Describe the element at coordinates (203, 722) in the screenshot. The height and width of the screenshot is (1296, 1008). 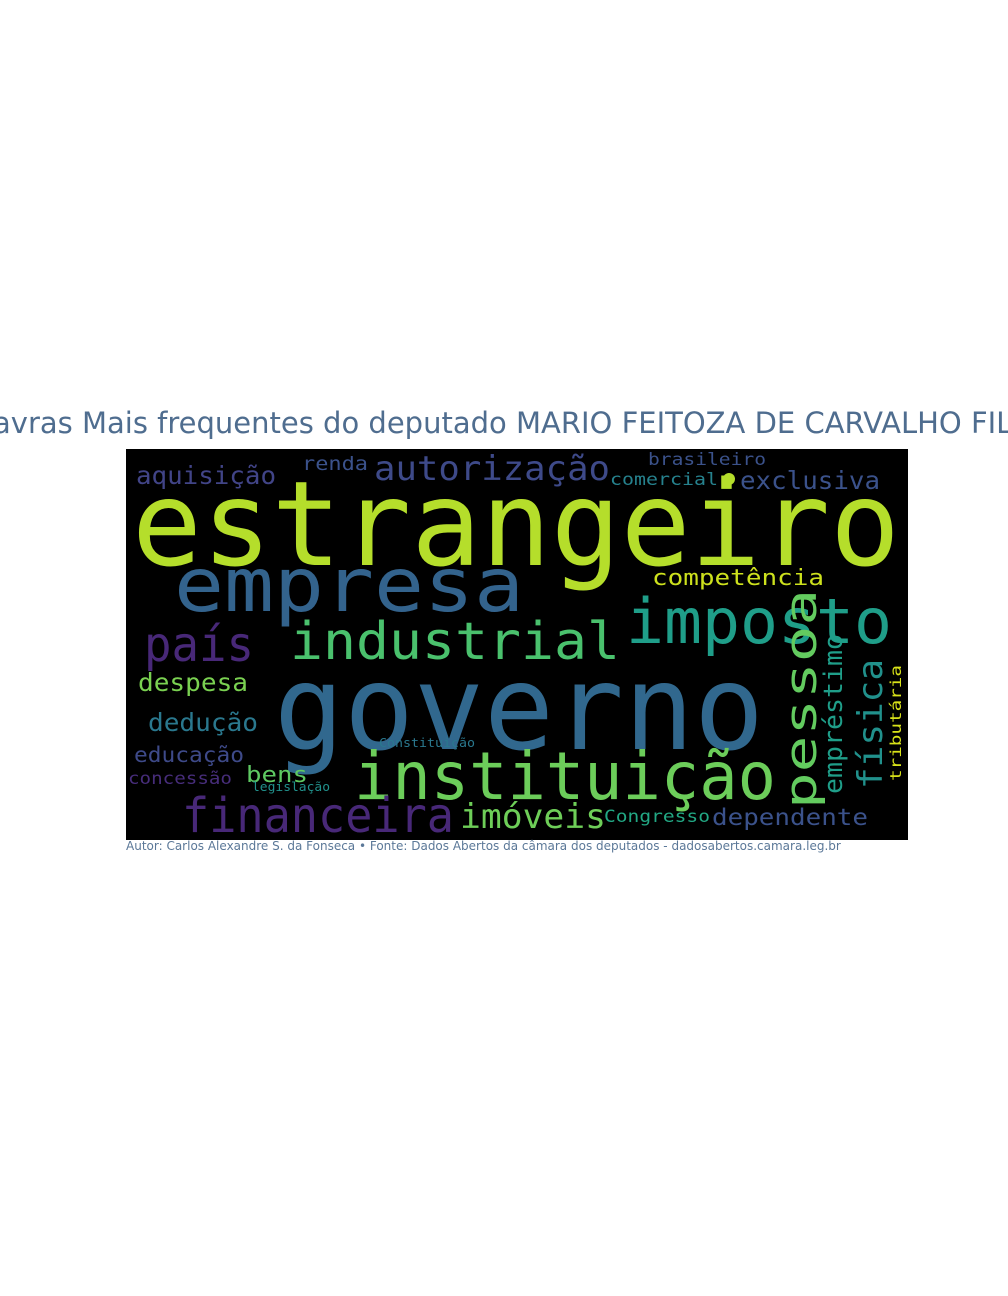
I see `word-16: dedução` at that location.